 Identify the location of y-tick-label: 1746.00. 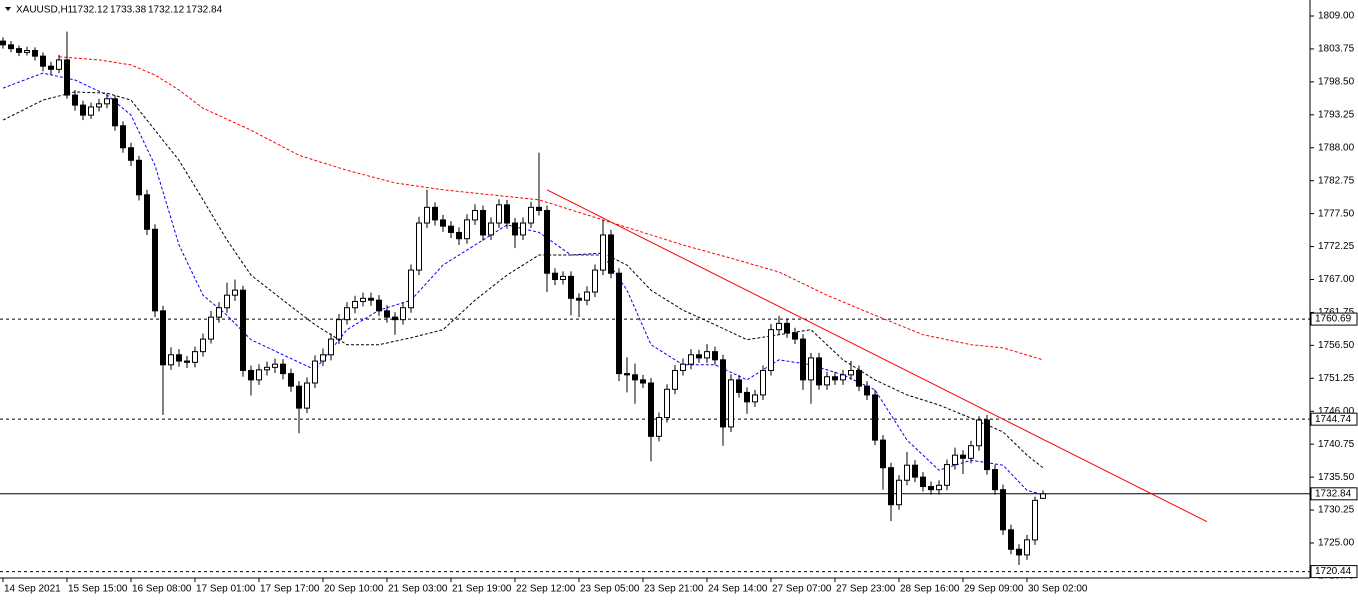
(1336, 411).